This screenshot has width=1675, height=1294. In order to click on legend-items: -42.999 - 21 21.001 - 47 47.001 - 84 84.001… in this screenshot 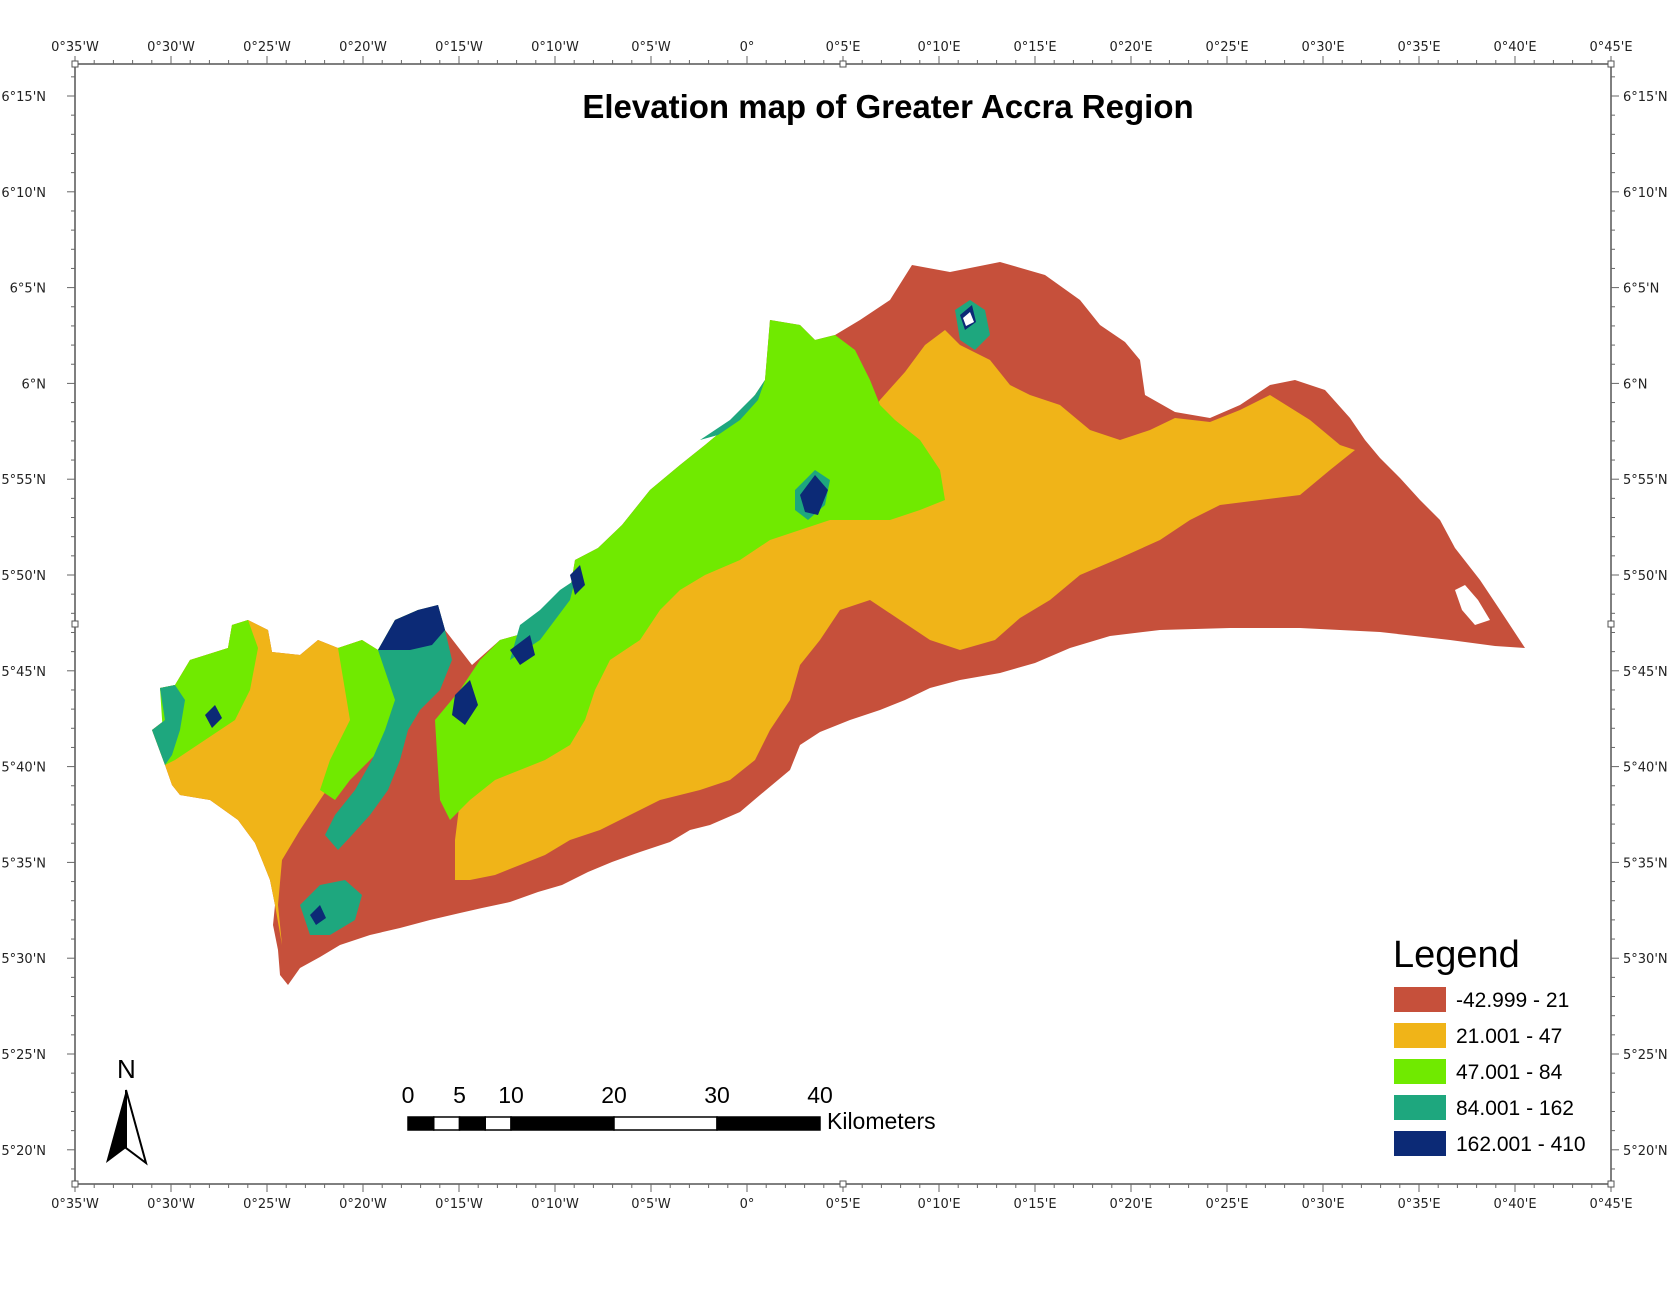, I will do `click(1490, 1071)`.